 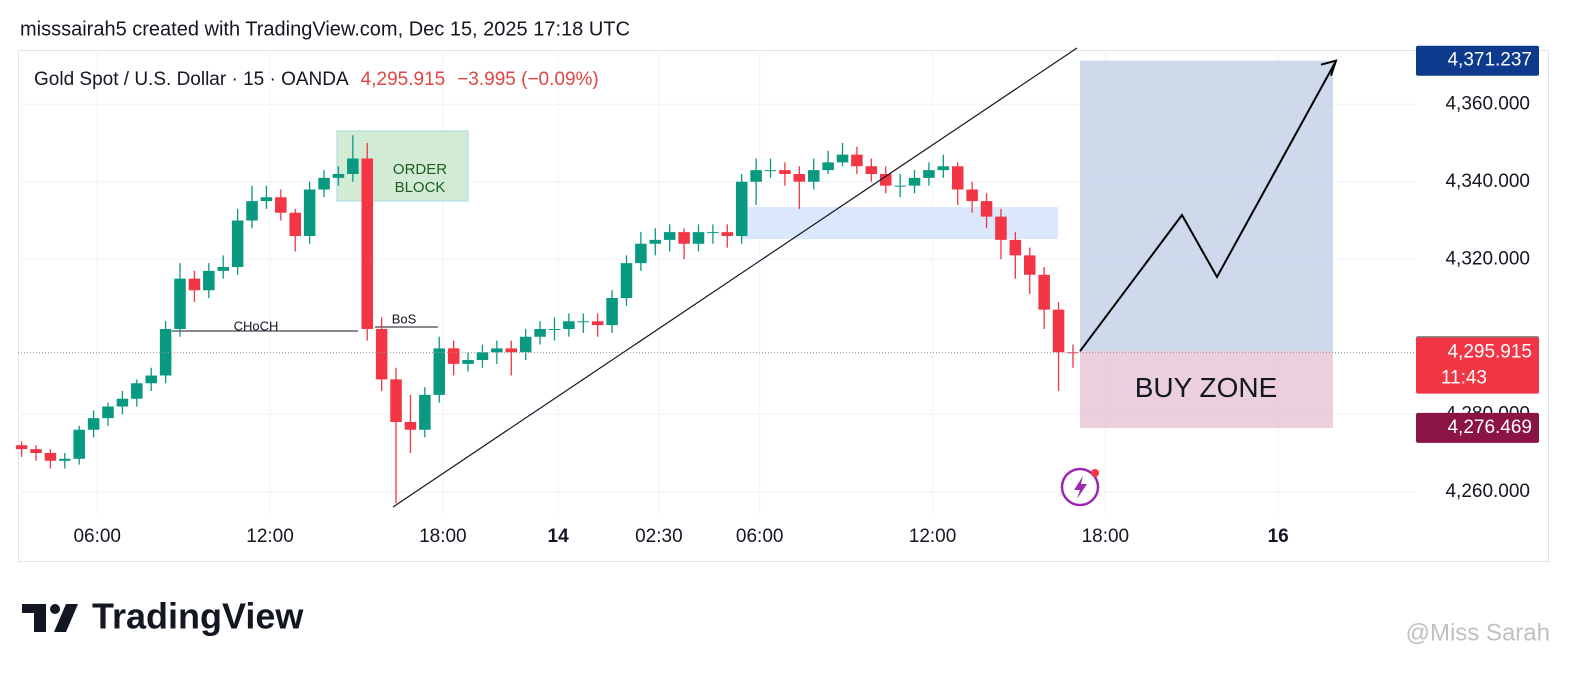 I want to click on stop-zone, so click(x=1206, y=389).